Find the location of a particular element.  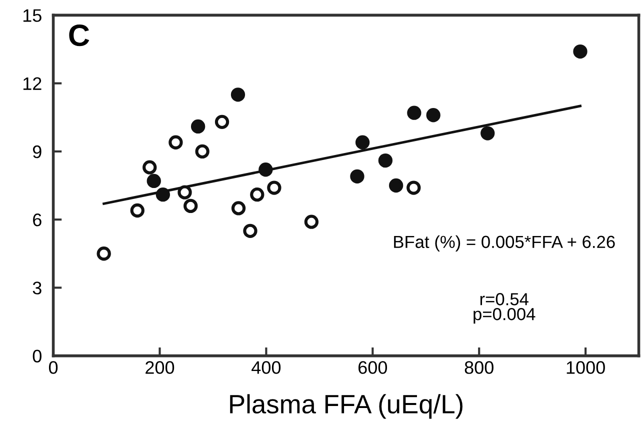

y-tick-label: 9 is located at coordinates (37, 151).